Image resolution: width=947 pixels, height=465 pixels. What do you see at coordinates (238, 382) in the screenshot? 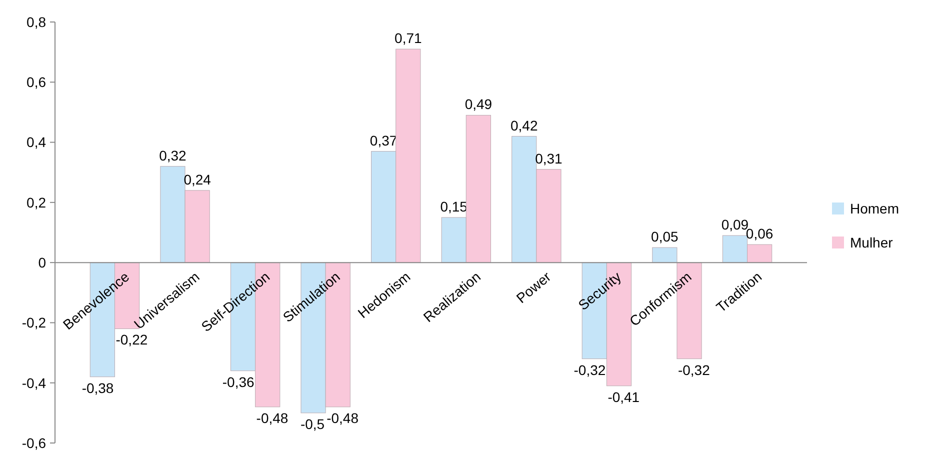
I see `data-label: -0,36` at bounding box center [238, 382].